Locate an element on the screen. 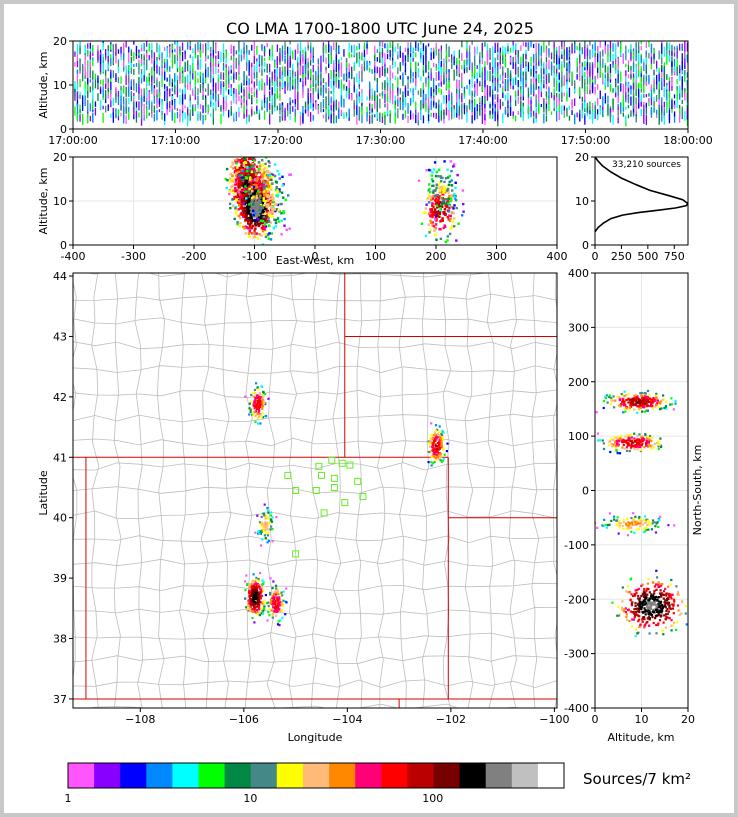 This screenshot has height=817, width=738. time-height-xtick-label: 17:20:00 is located at coordinates (277, 140).